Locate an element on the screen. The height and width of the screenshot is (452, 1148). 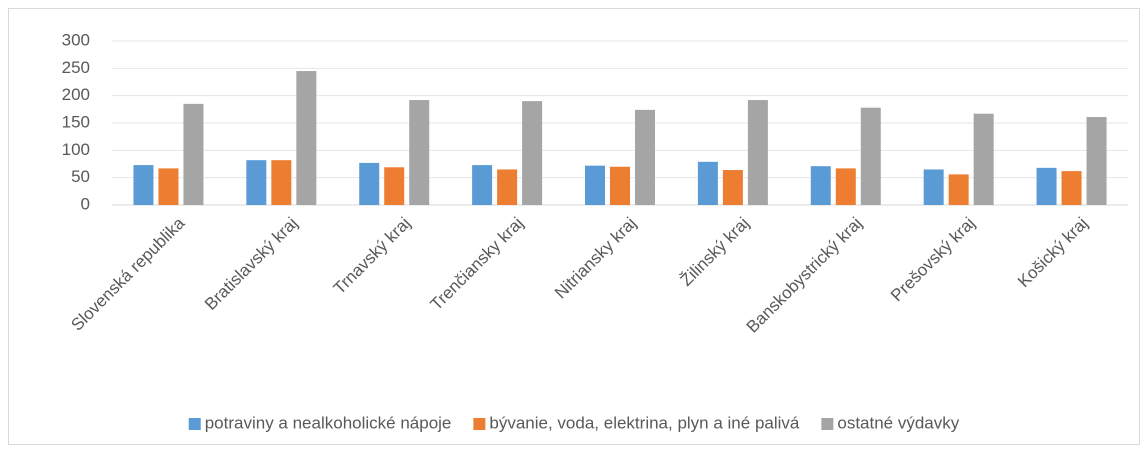
y-tick-label: 200 is located at coordinates (76, 94).